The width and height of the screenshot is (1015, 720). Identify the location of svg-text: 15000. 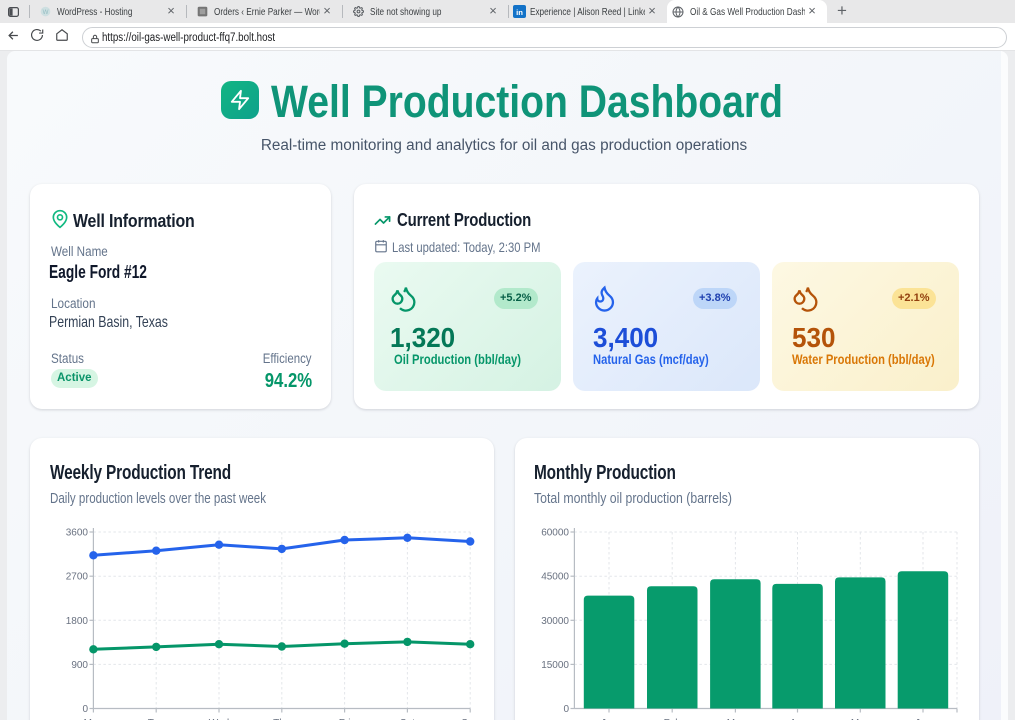
(555, 665).